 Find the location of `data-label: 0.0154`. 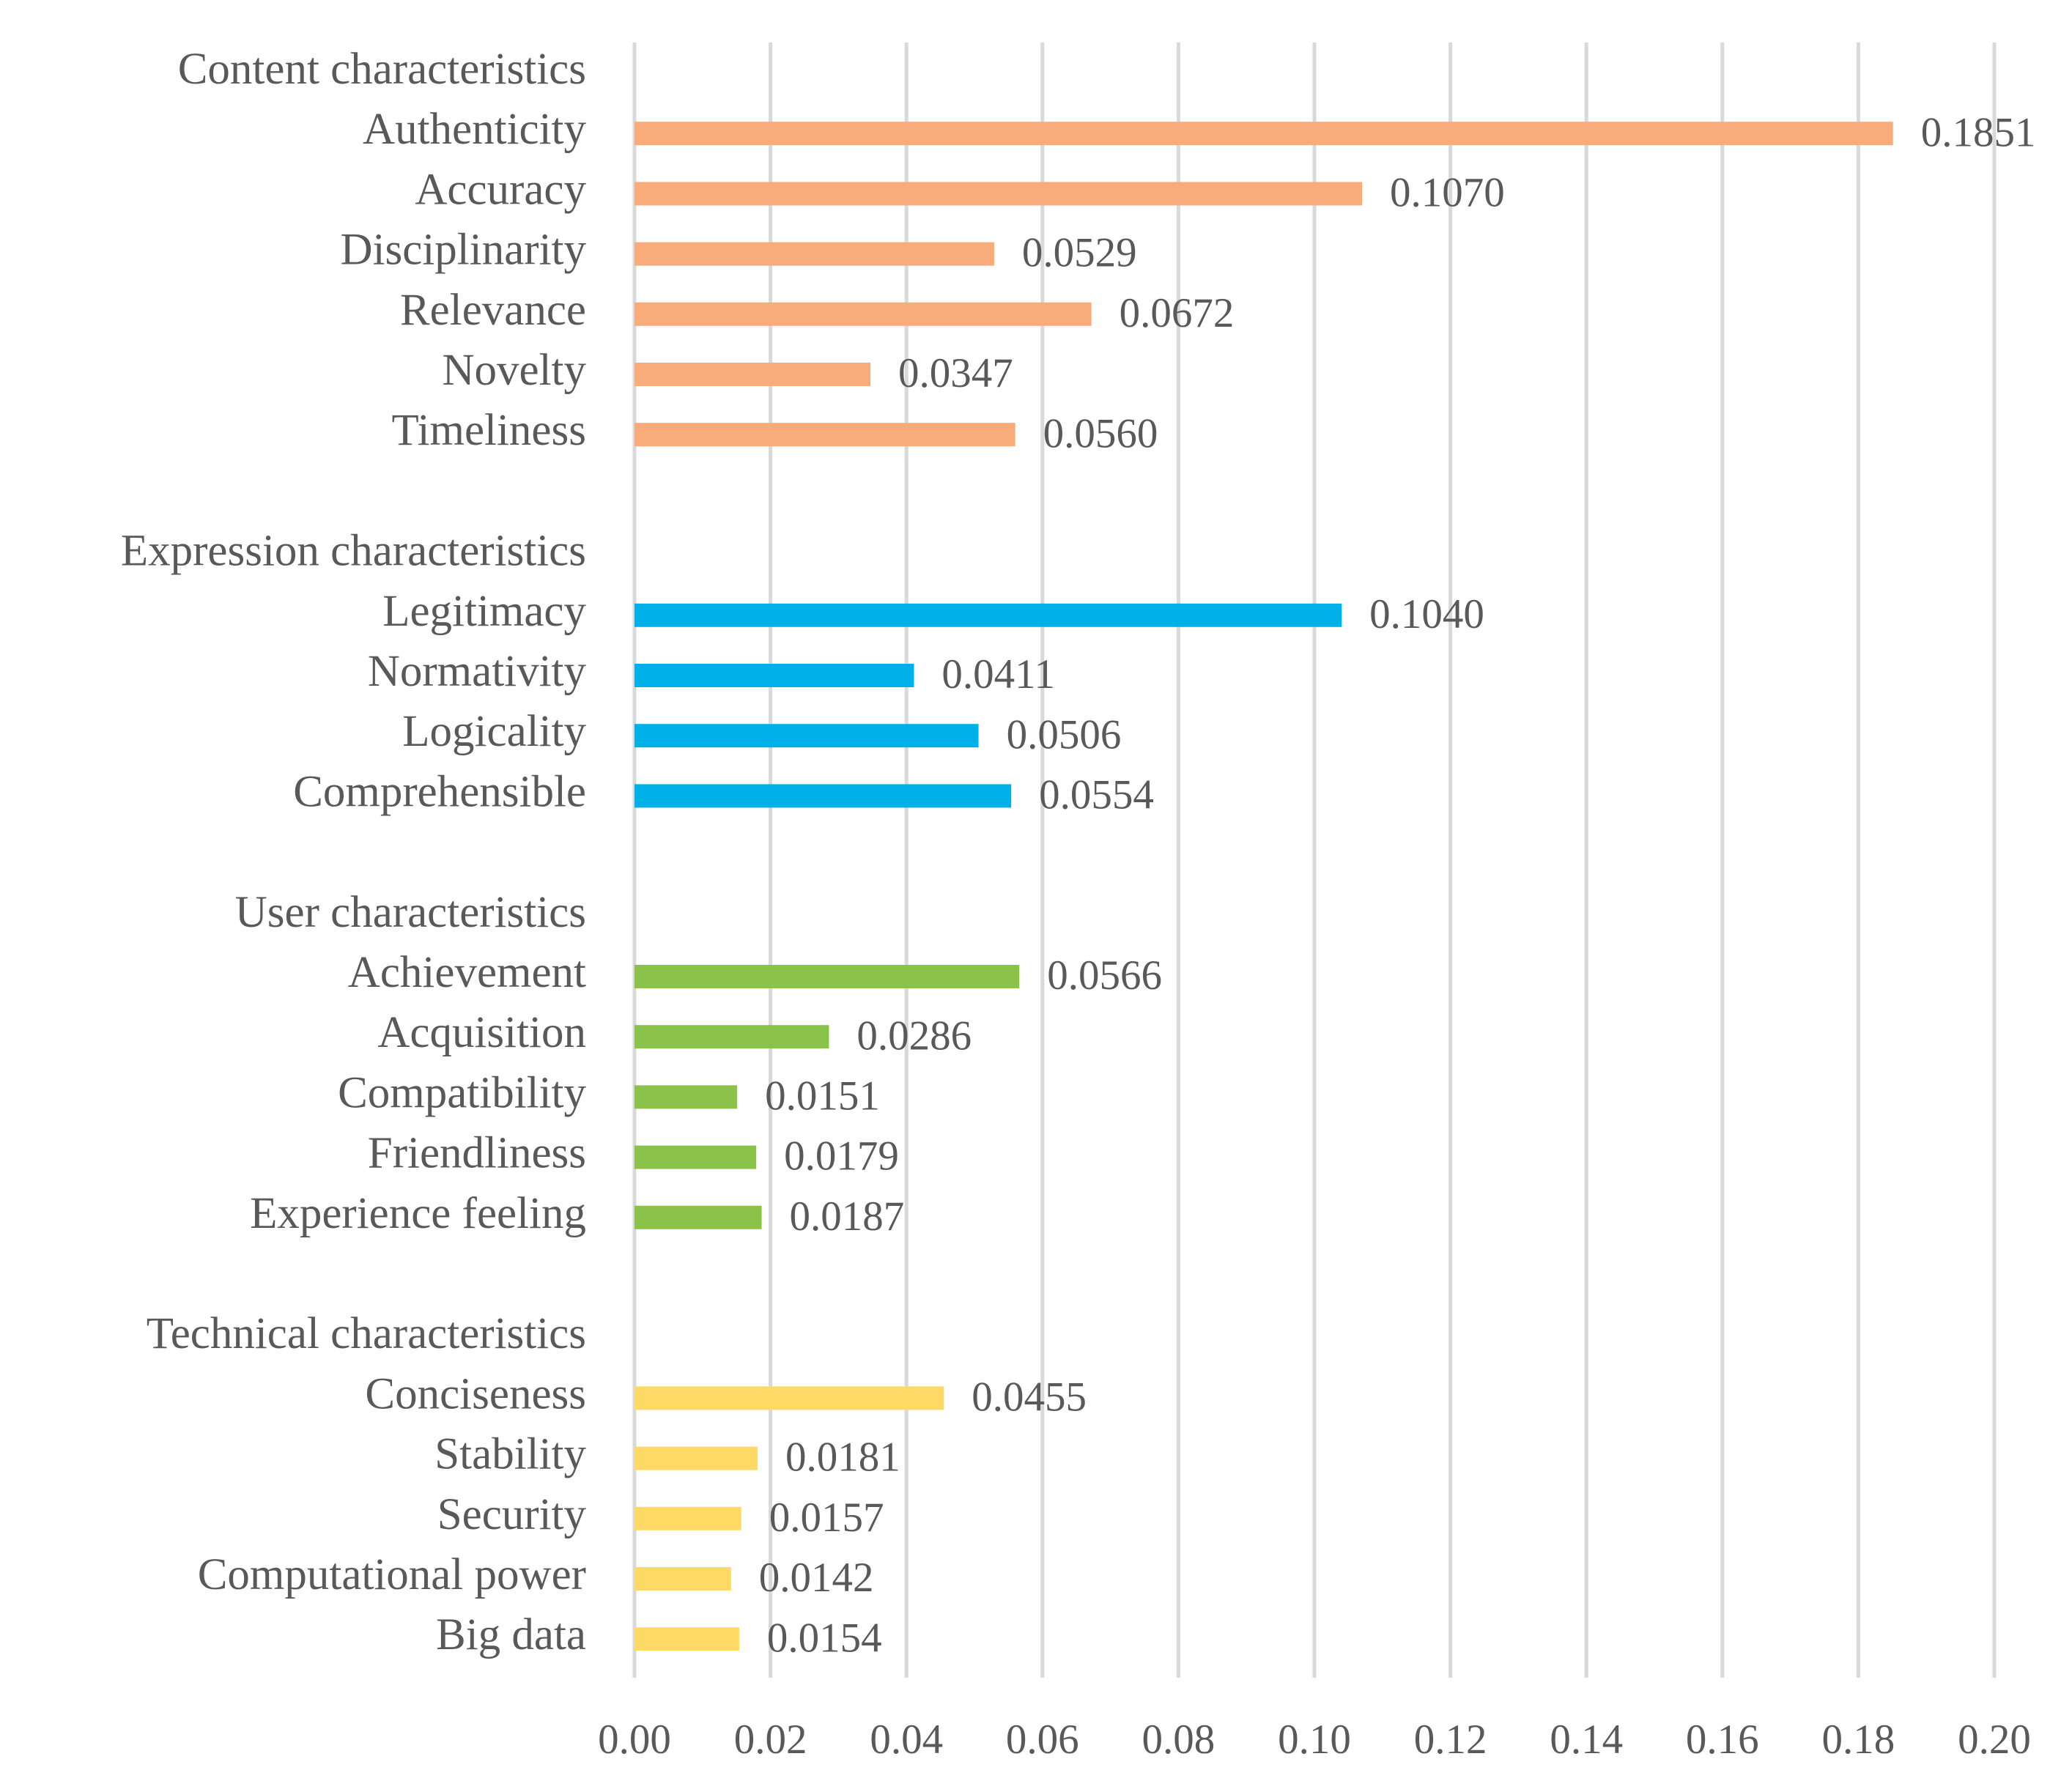

data-label: 0.0154 is located at coordinates (824, 1638).